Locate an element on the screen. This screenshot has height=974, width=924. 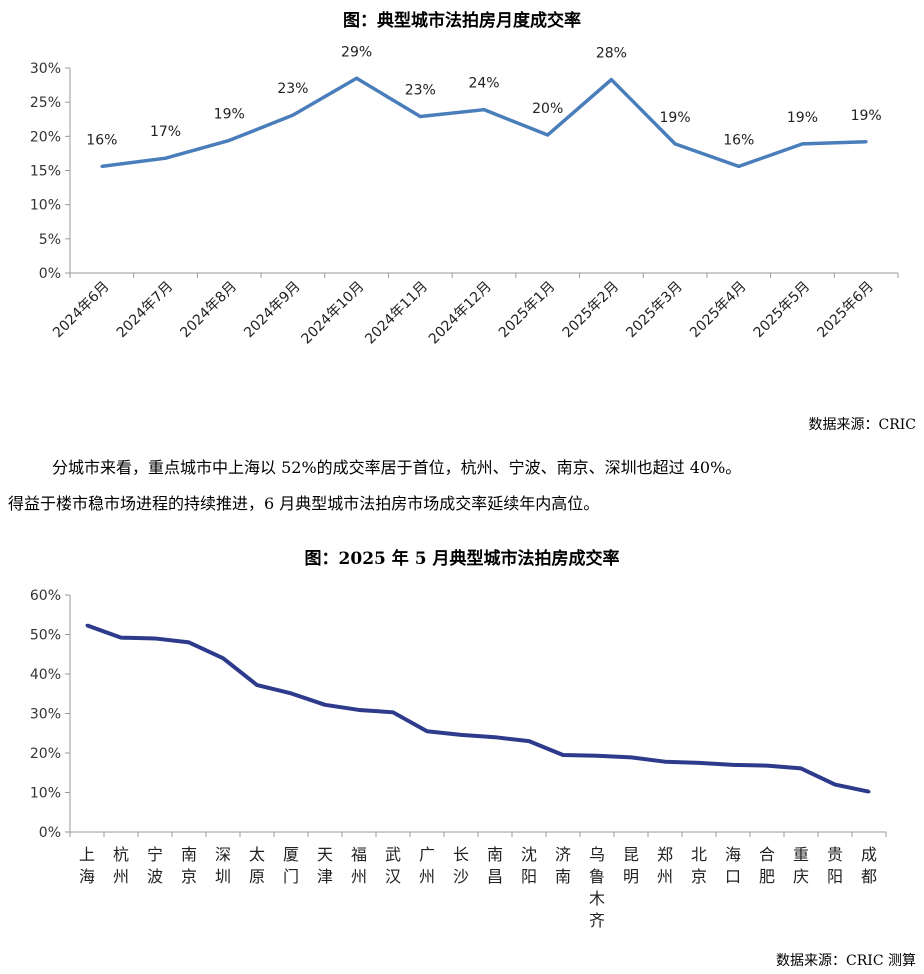
x-tick-label: 郑州 is located at coordinates (665, 865).